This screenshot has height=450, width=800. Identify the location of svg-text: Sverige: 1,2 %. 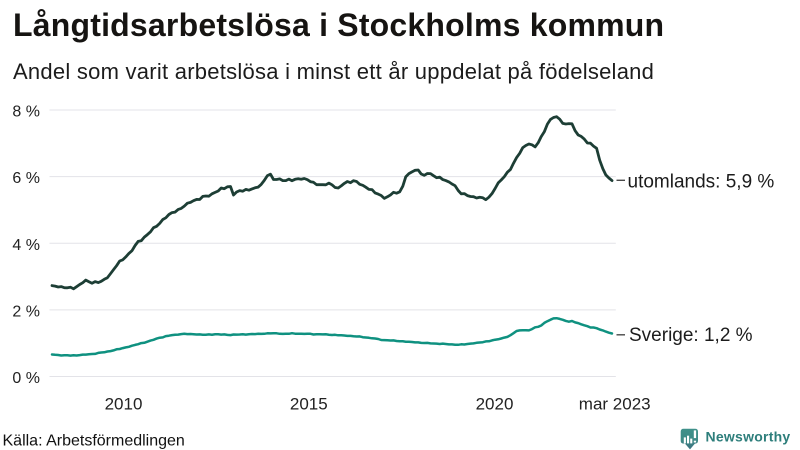
(691, 335).